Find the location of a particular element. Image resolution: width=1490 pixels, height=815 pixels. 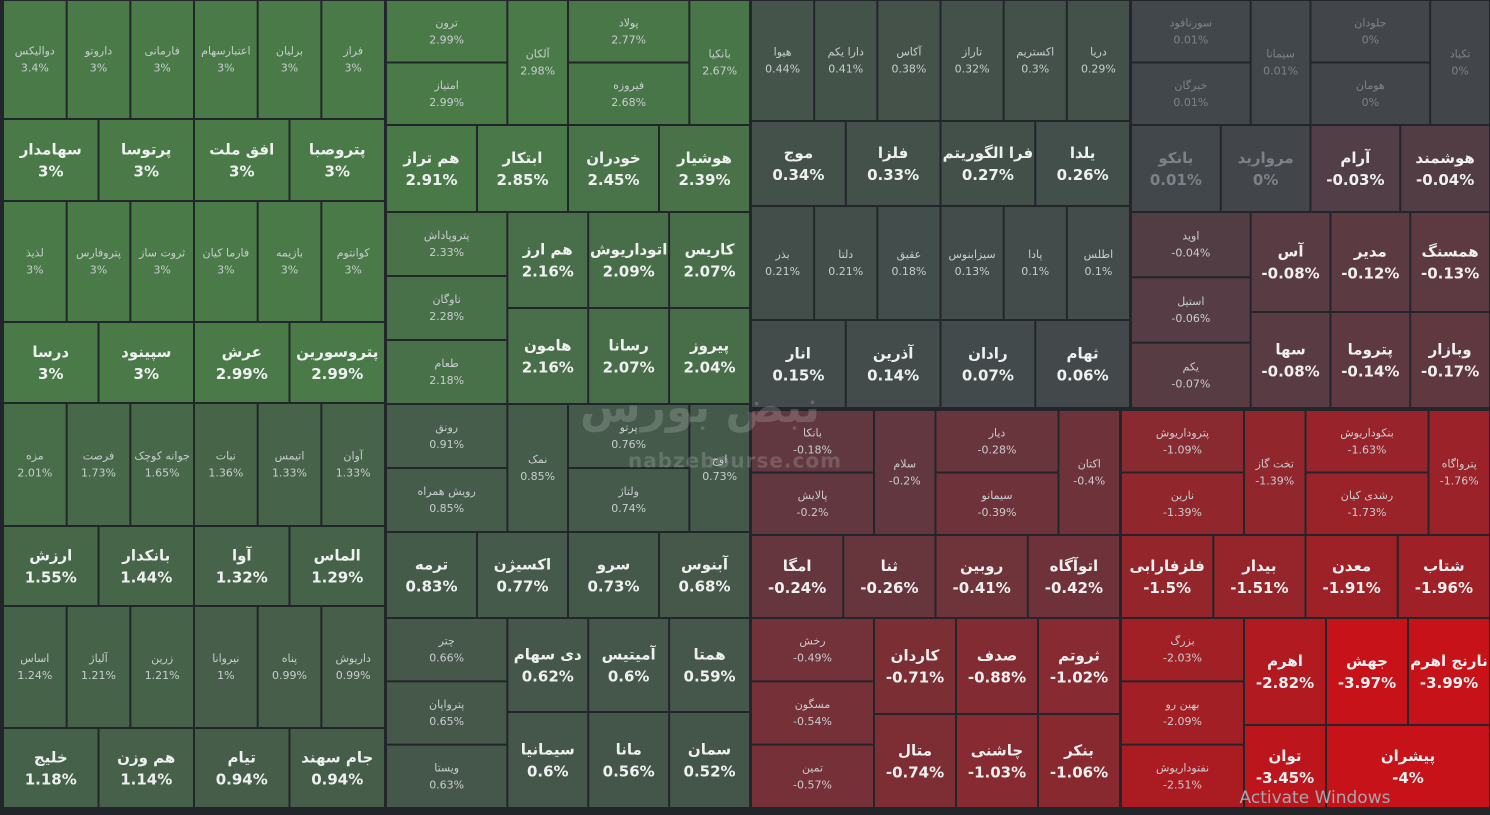

tile-value: 0.27% is located at coordinates (988, 175).